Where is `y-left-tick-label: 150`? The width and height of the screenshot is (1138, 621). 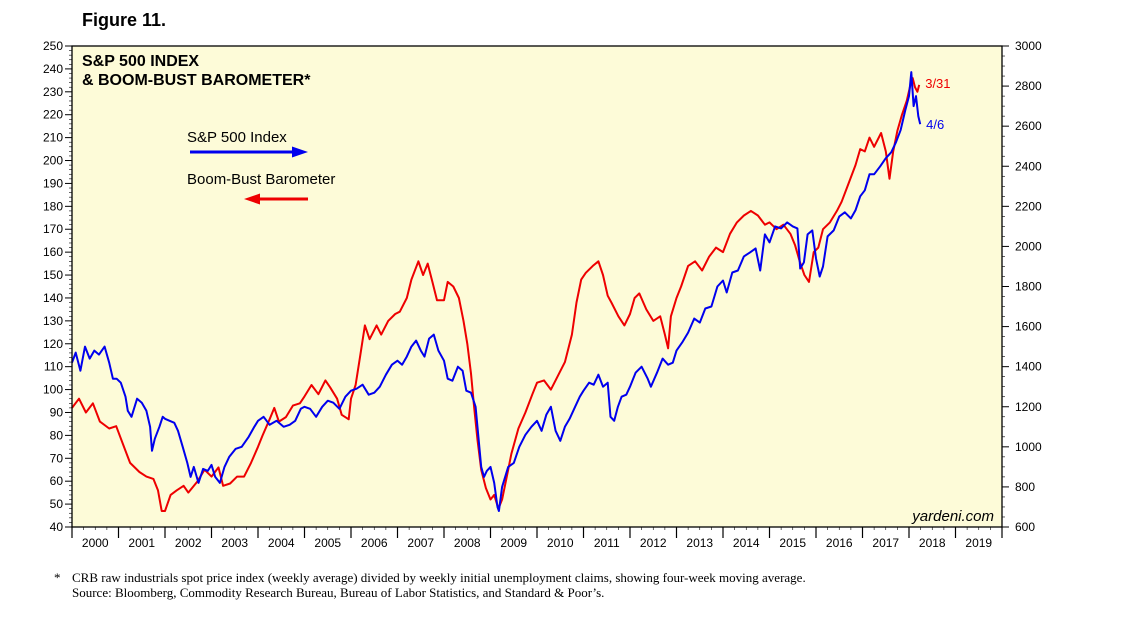 y-left-tick-label: 150 is located at coordinates (53, 275).